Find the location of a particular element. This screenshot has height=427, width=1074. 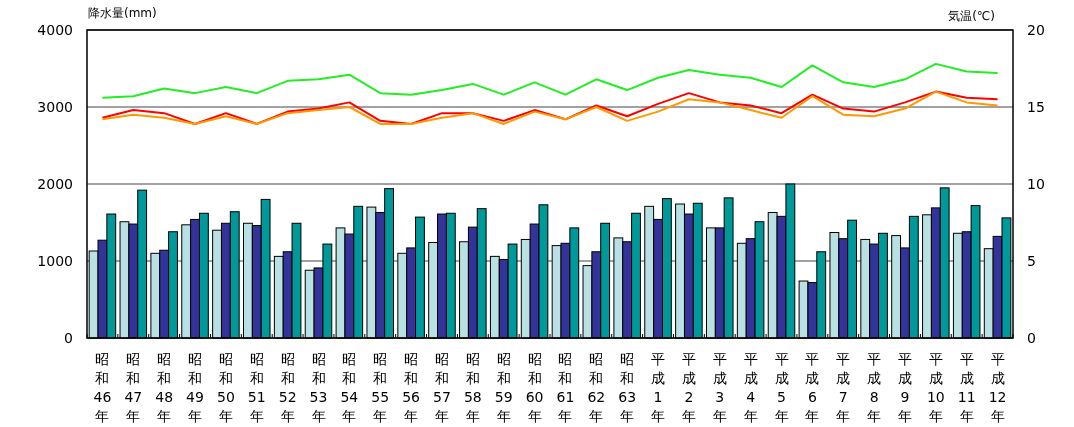

x-tick-label: 昭和52年 is located at coordinates (287, 387).